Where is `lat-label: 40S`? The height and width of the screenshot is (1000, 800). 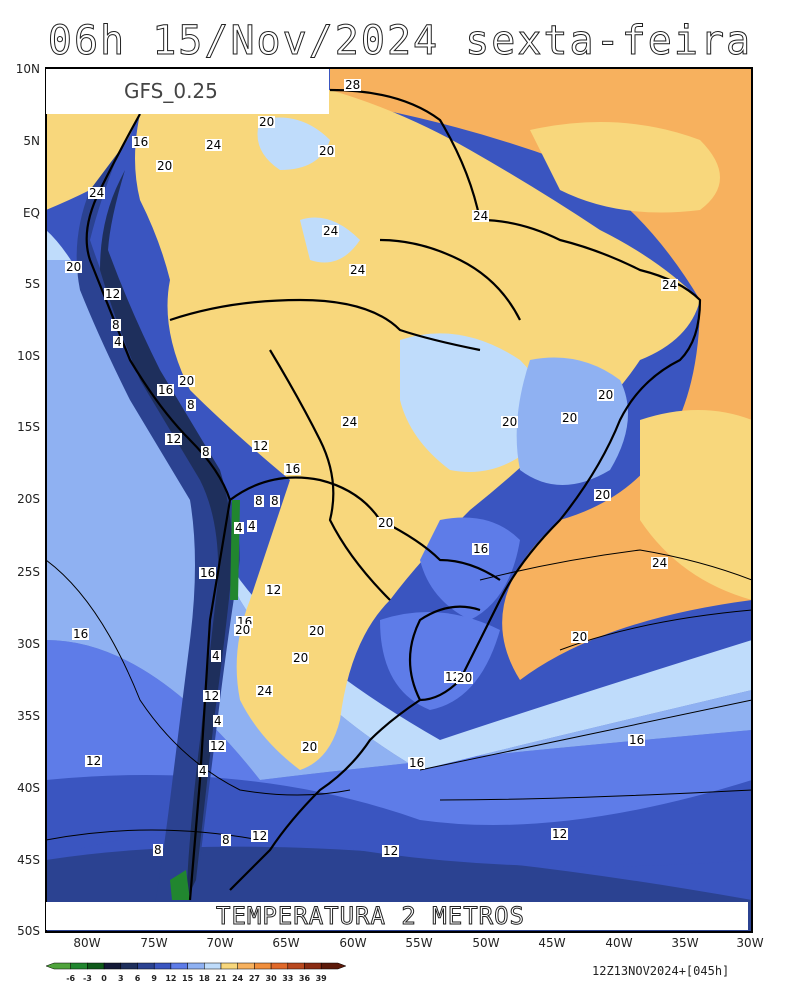 lat-label: 40S is located at coordinates (28, 788).